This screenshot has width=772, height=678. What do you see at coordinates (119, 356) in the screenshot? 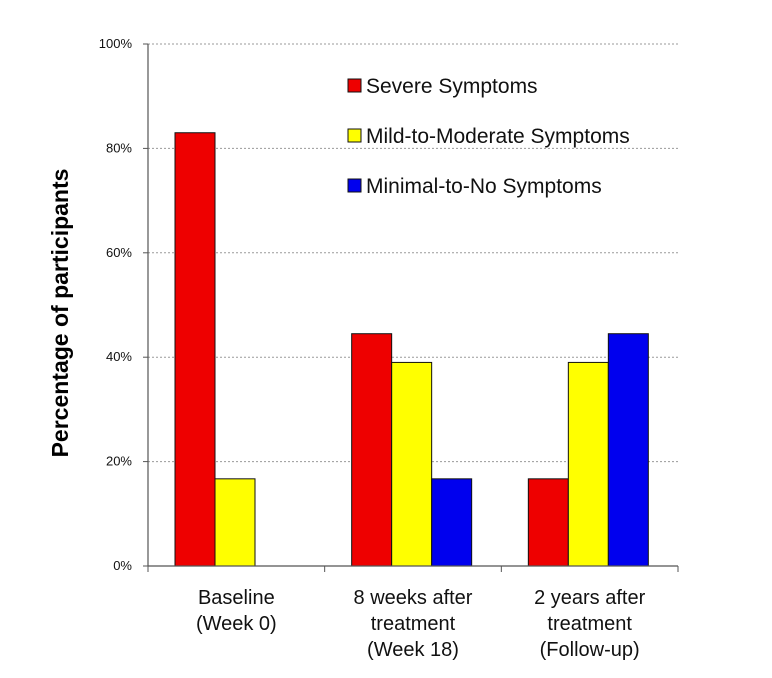
I see `y-tick-label: 40%` at bounding box center [119, 356].